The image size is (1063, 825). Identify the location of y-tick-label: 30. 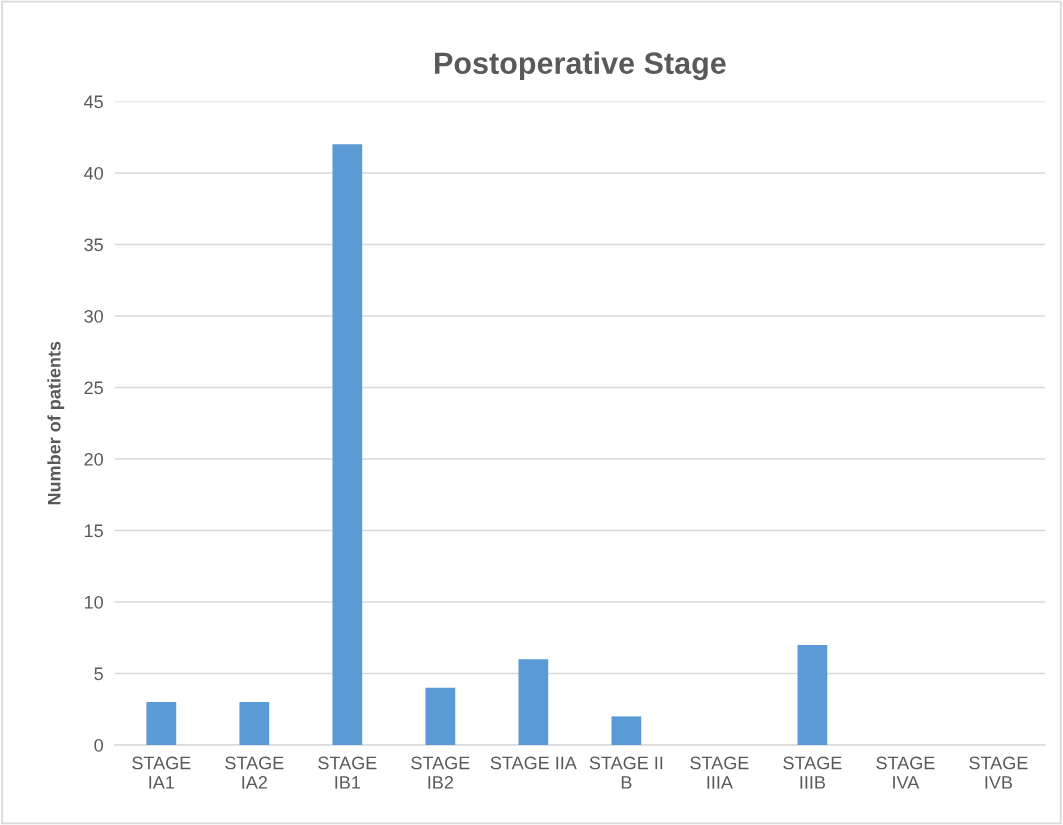
(93, 316).